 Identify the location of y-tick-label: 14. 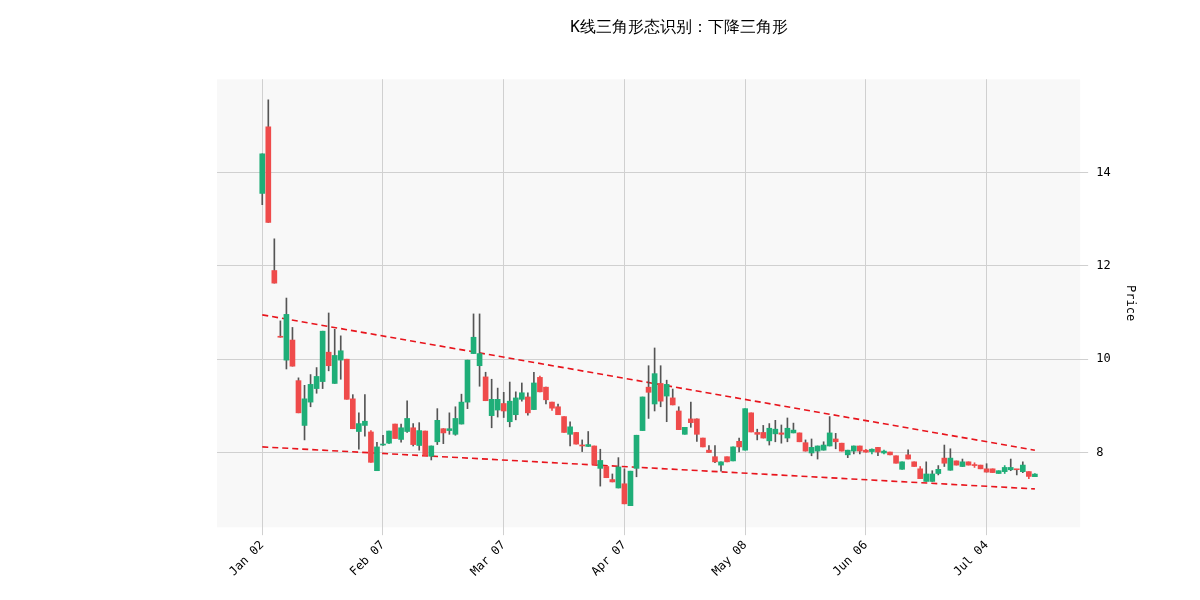
(1103, 171).